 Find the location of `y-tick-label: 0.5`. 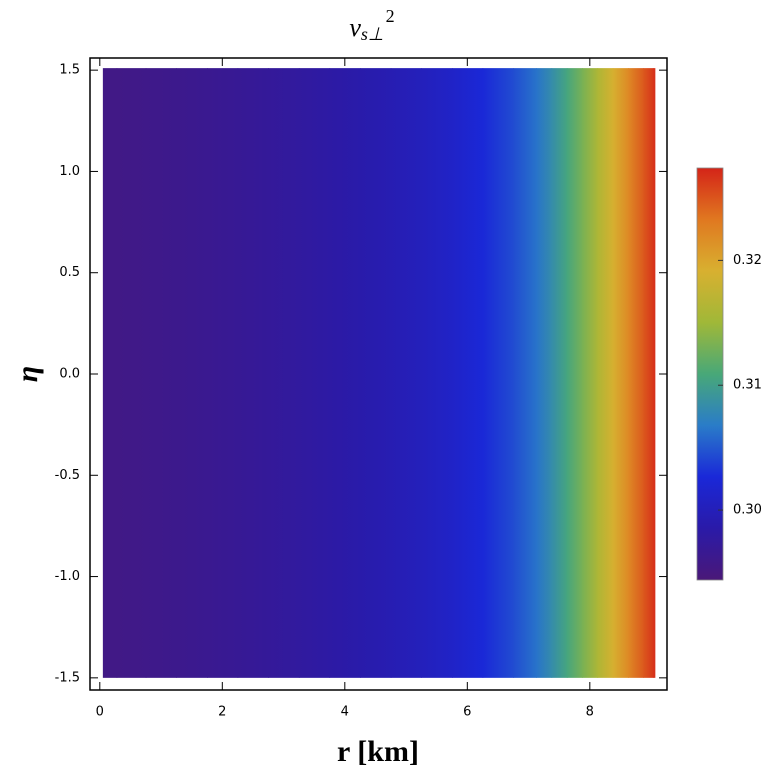

y-tick-label: 0.5 is located at coordinates (69, 272).